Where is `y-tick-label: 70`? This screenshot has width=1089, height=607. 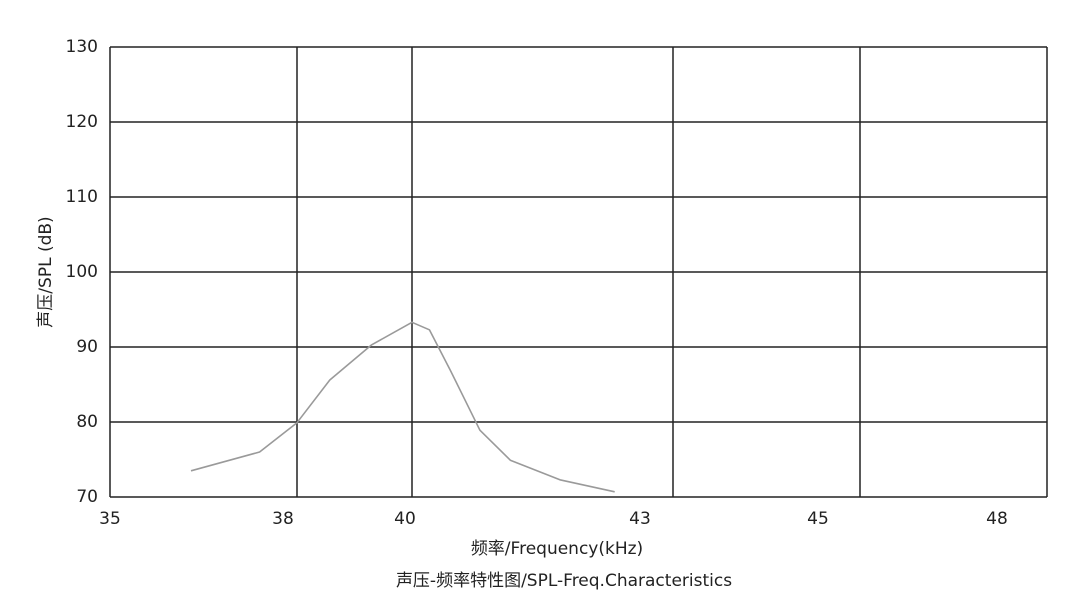
y-tick-label: 70 is located at coordinates (87, 497).